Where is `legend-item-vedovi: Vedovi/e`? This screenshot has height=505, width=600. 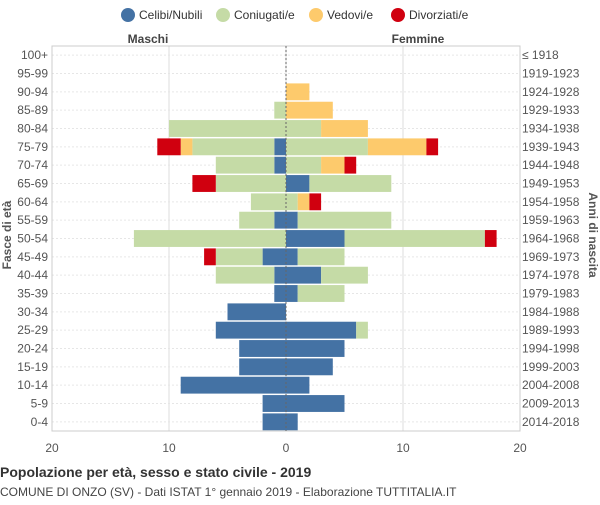 legend-item-vedovi: Vedovi/e is located at coordinates (341, 15).